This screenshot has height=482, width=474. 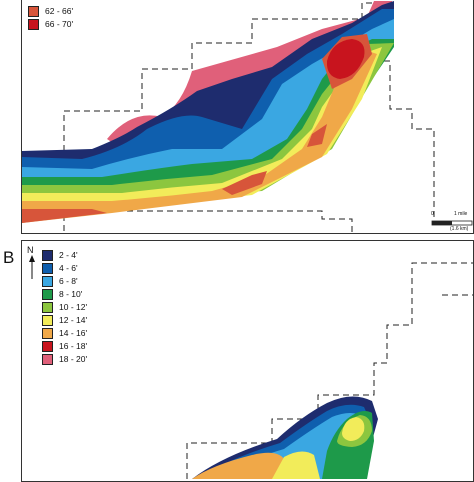 I want to click on legend-item: 62 - 66', so click(x=50, y=11).